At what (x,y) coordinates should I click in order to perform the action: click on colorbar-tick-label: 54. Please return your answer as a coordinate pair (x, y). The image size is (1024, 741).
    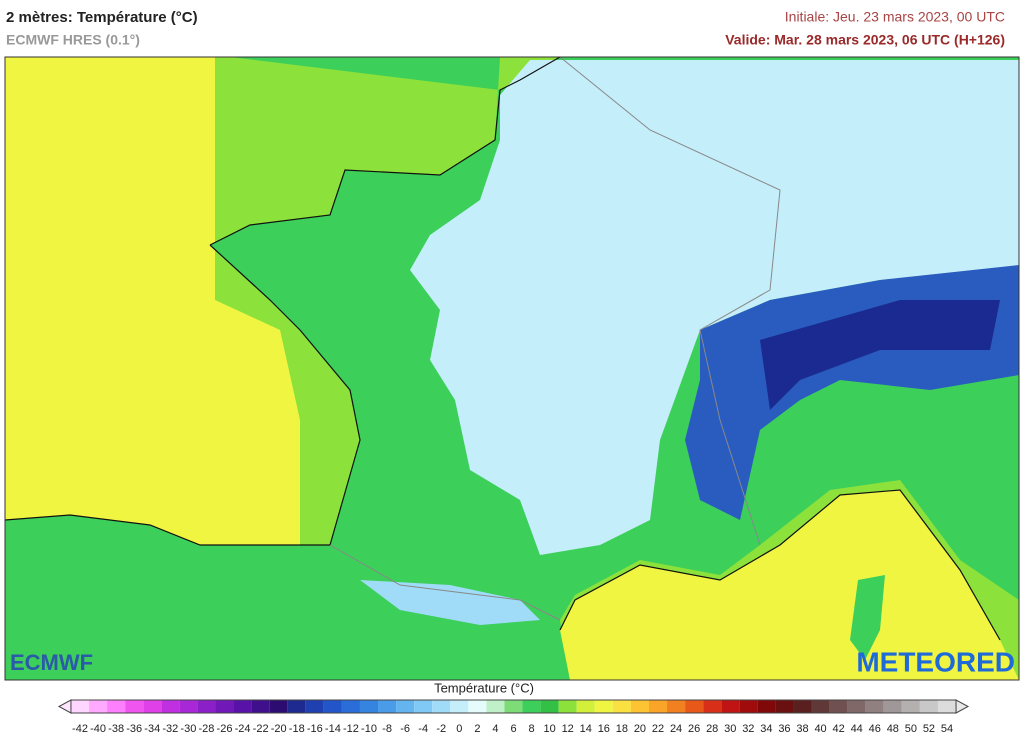
    Looking at the image, I should click on (947, 729).